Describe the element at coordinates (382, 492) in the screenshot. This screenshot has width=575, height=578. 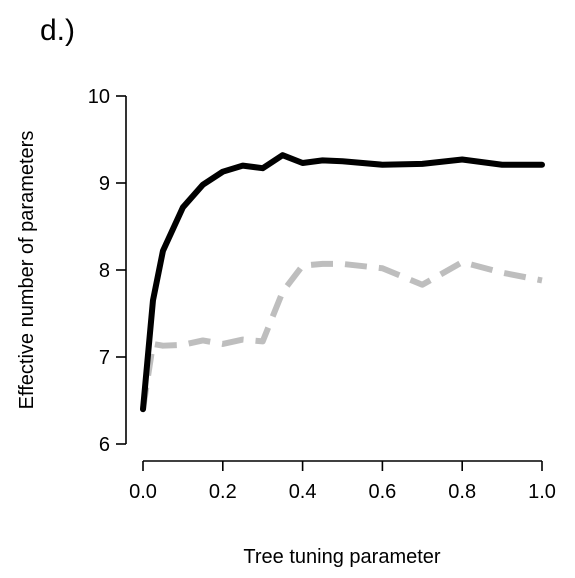
I see `x-tick-label: 0.6` at that location.